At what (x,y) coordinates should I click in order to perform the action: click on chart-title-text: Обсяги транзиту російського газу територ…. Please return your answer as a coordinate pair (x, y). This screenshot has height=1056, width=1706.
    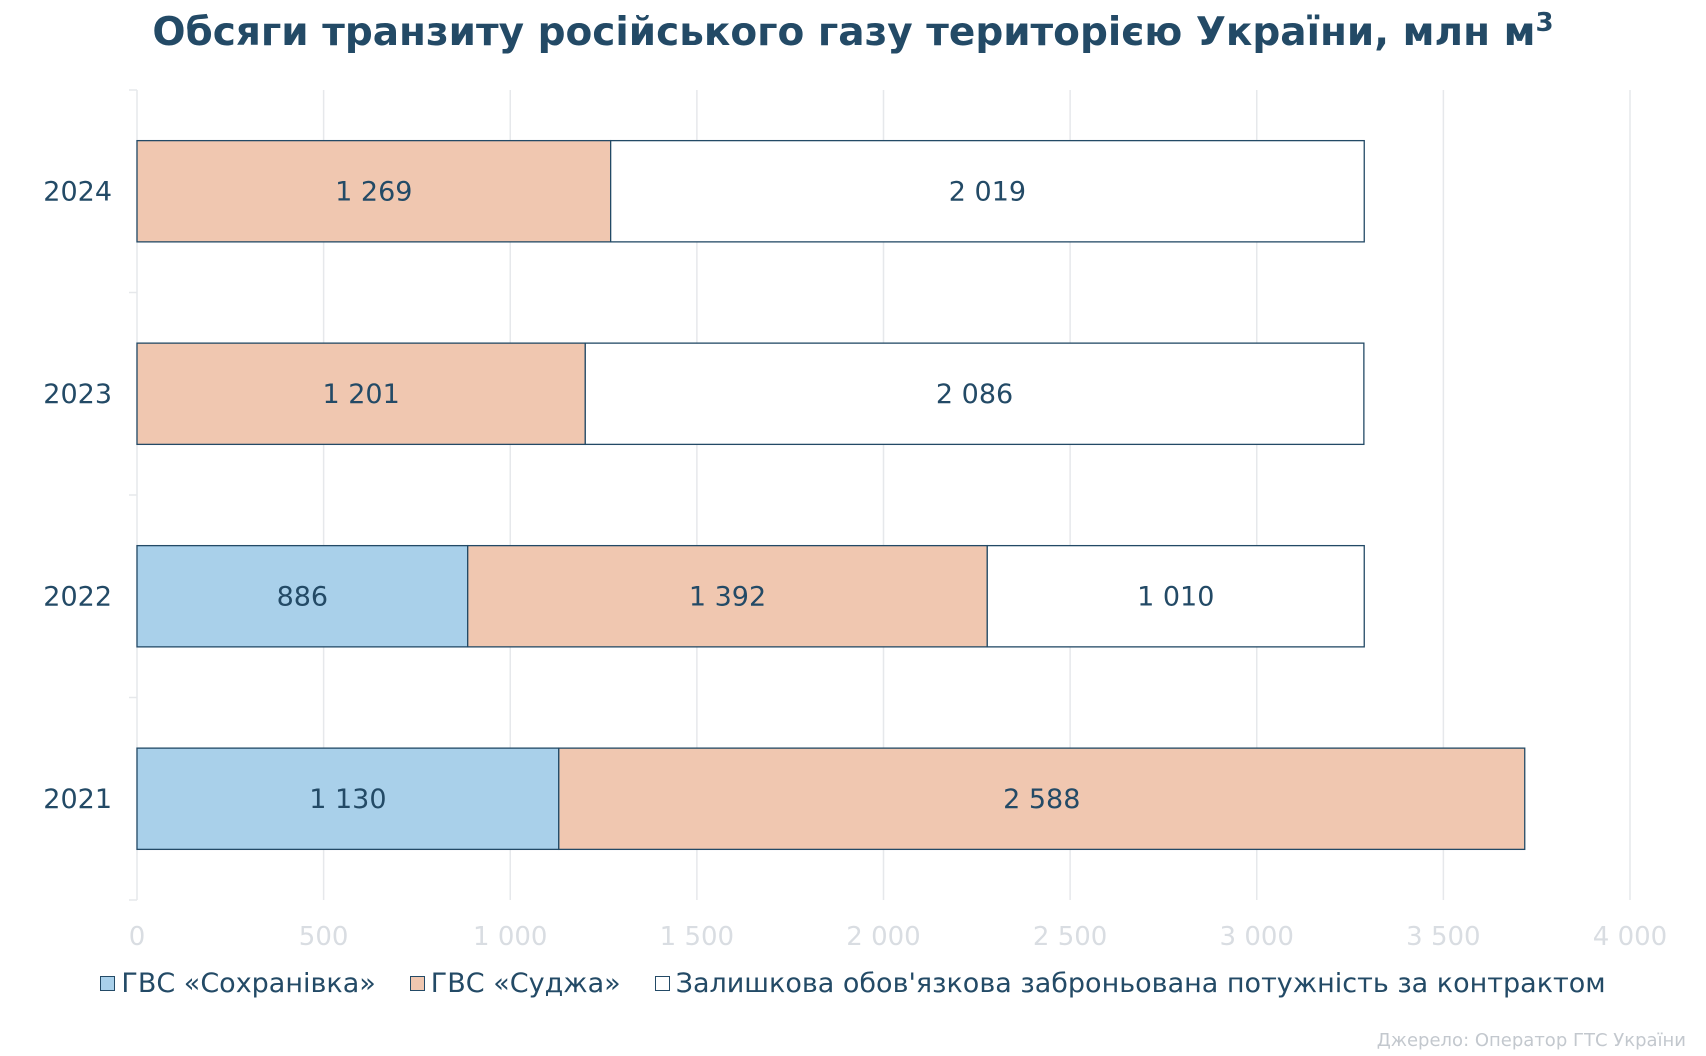
    Looking at the image, I should click on (844, 32).